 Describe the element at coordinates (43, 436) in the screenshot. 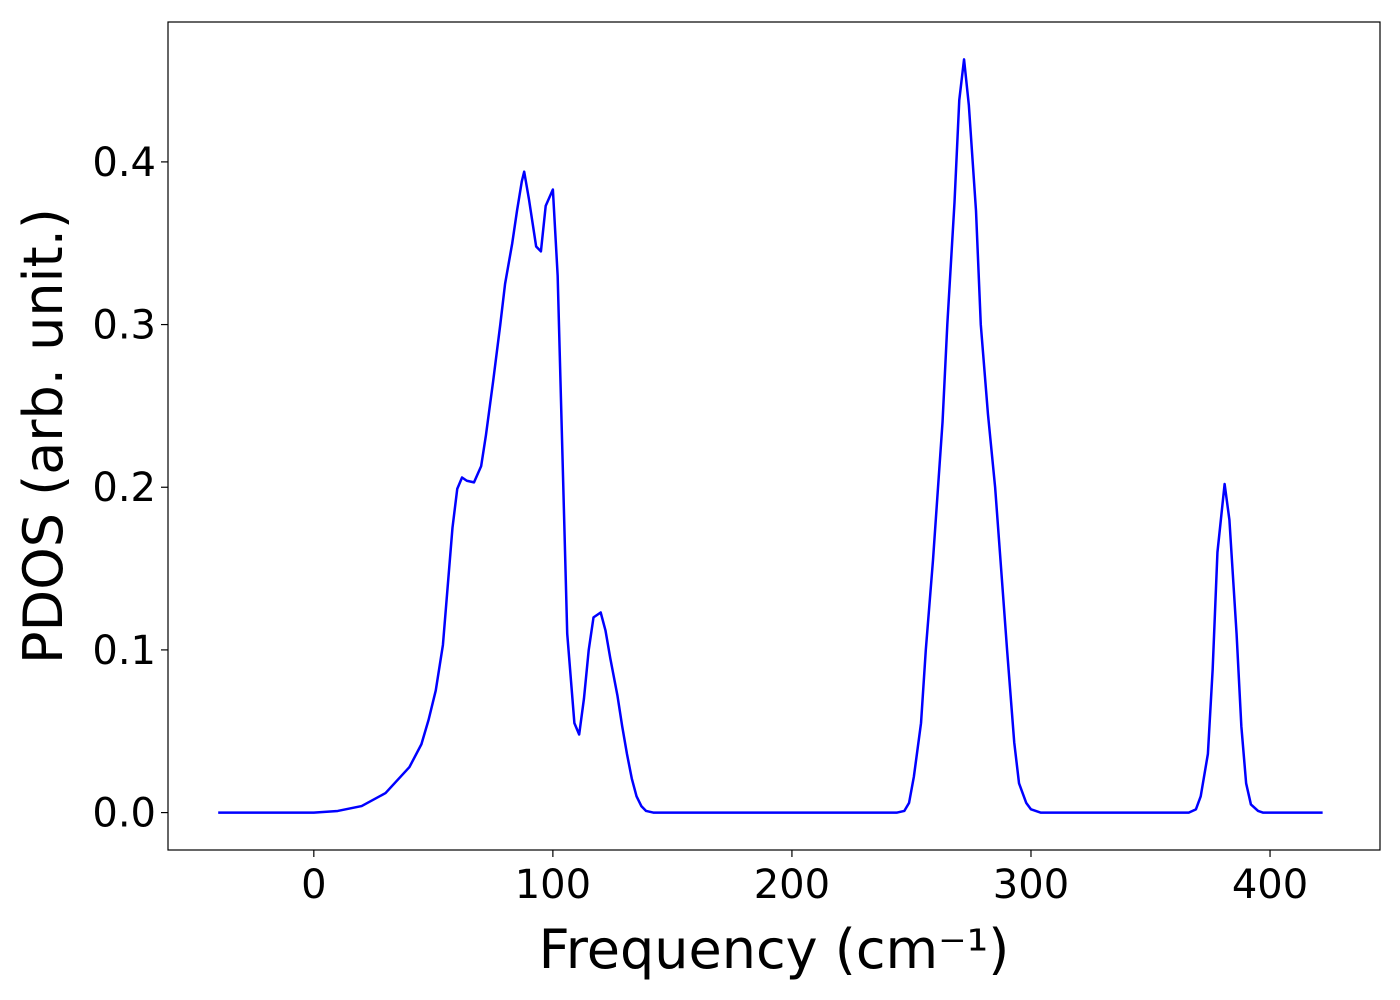

I see `y-axis-label: PDOS (arb. unit.)` at that location.